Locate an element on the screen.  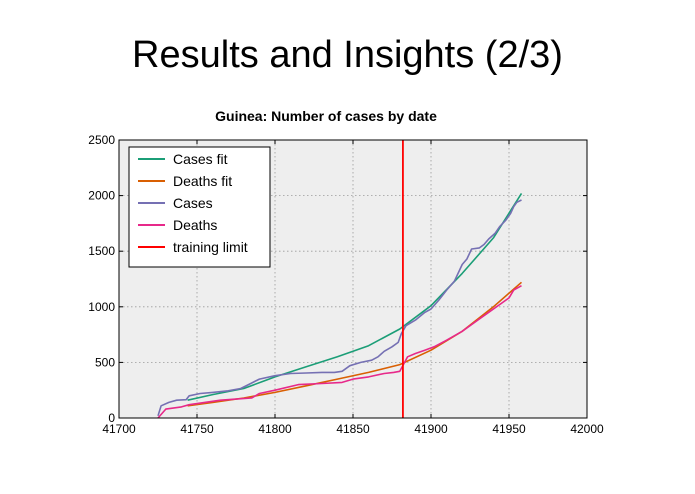
legend-label: Deaths is located at coordinates (195, 225).